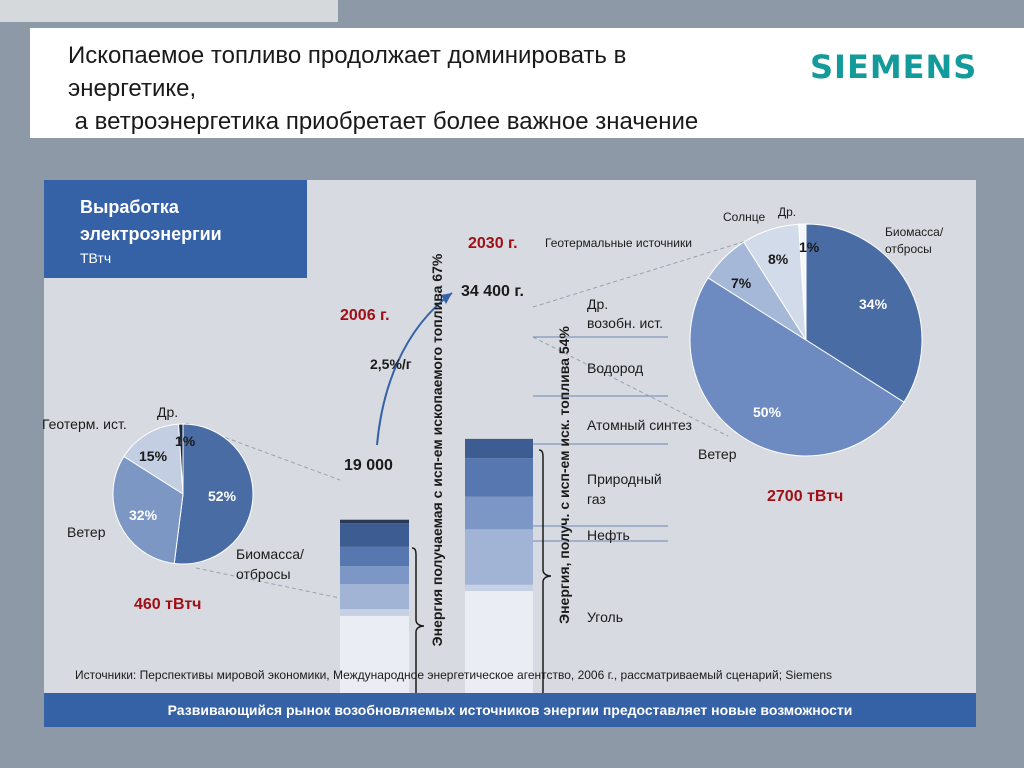 The width and height of the screenshot is (1024, 768). What do you see at coordinates (222, 496) in the screenshot?
I see `pie-2006-label-biomass: 52%` at bounding box center [222, 496].